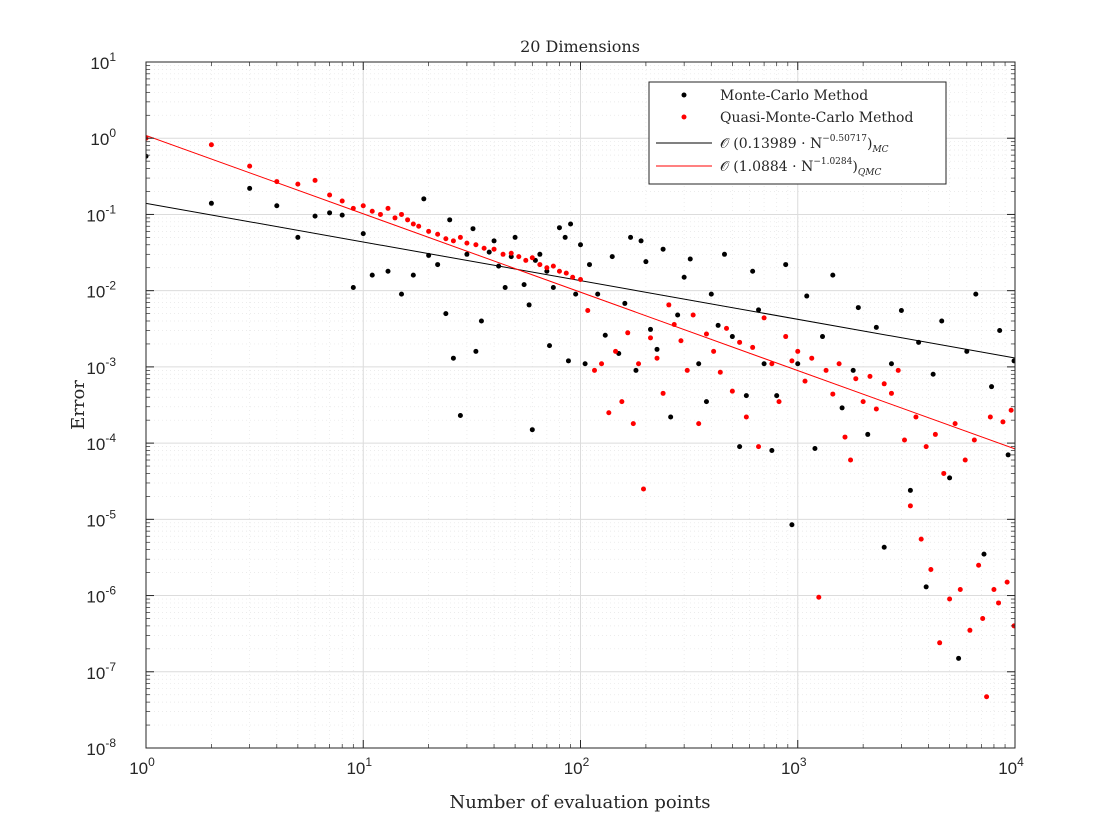 The height and width of the screenshot is (840, 1120). What do you see at coordinates (580, 46) in the screenshot?
I see `chart-title: 20 Dimensions` at bounding box center [580, 46].